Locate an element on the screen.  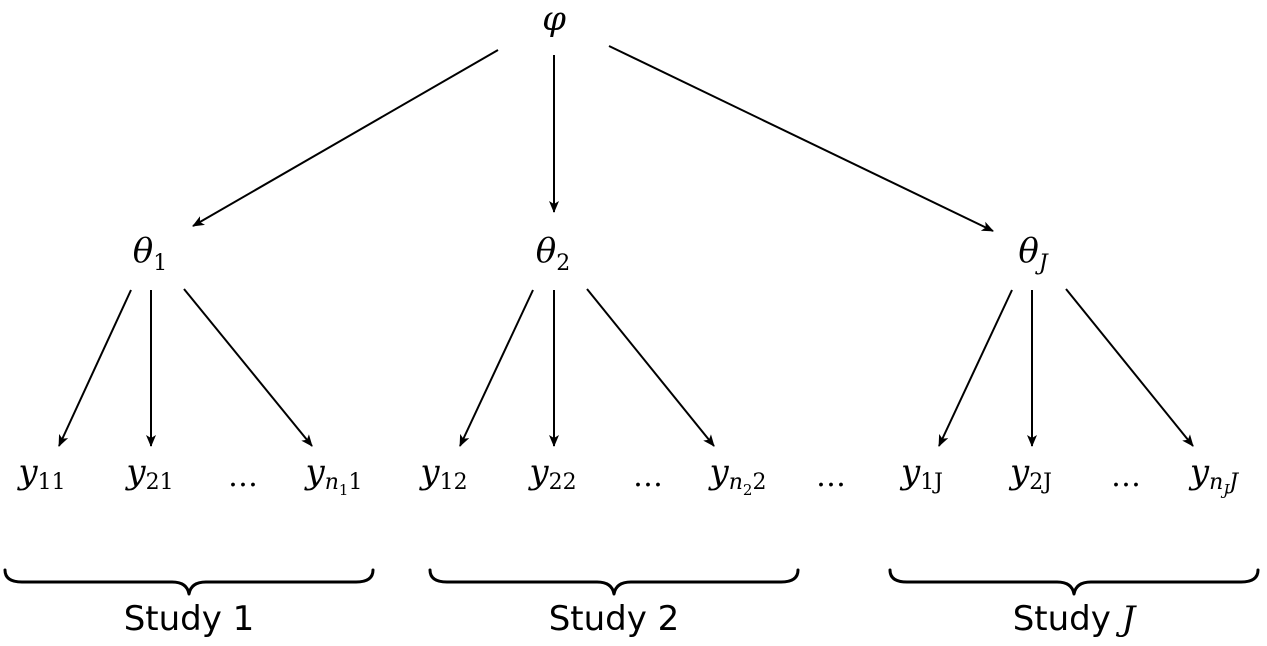
node-y2J: y2J is located at coordinates (1030, 473).